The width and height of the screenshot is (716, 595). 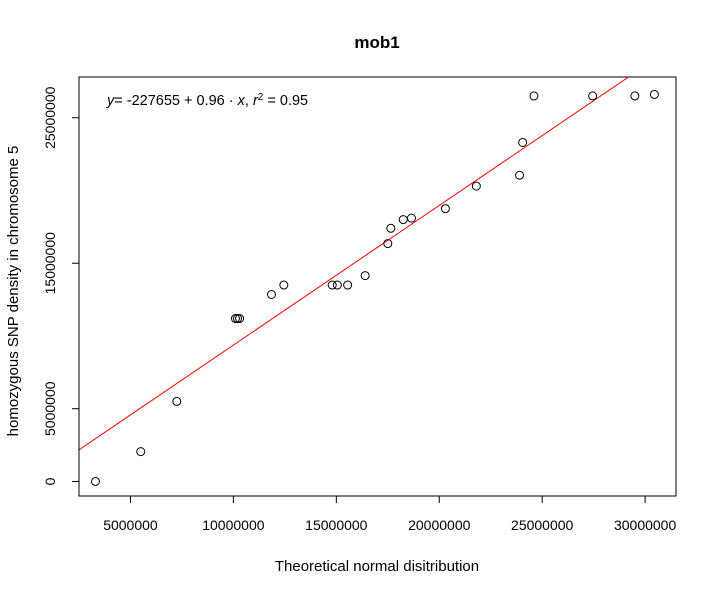 I want to click on equation-r2: 0.95, so click(x=294, y=101).